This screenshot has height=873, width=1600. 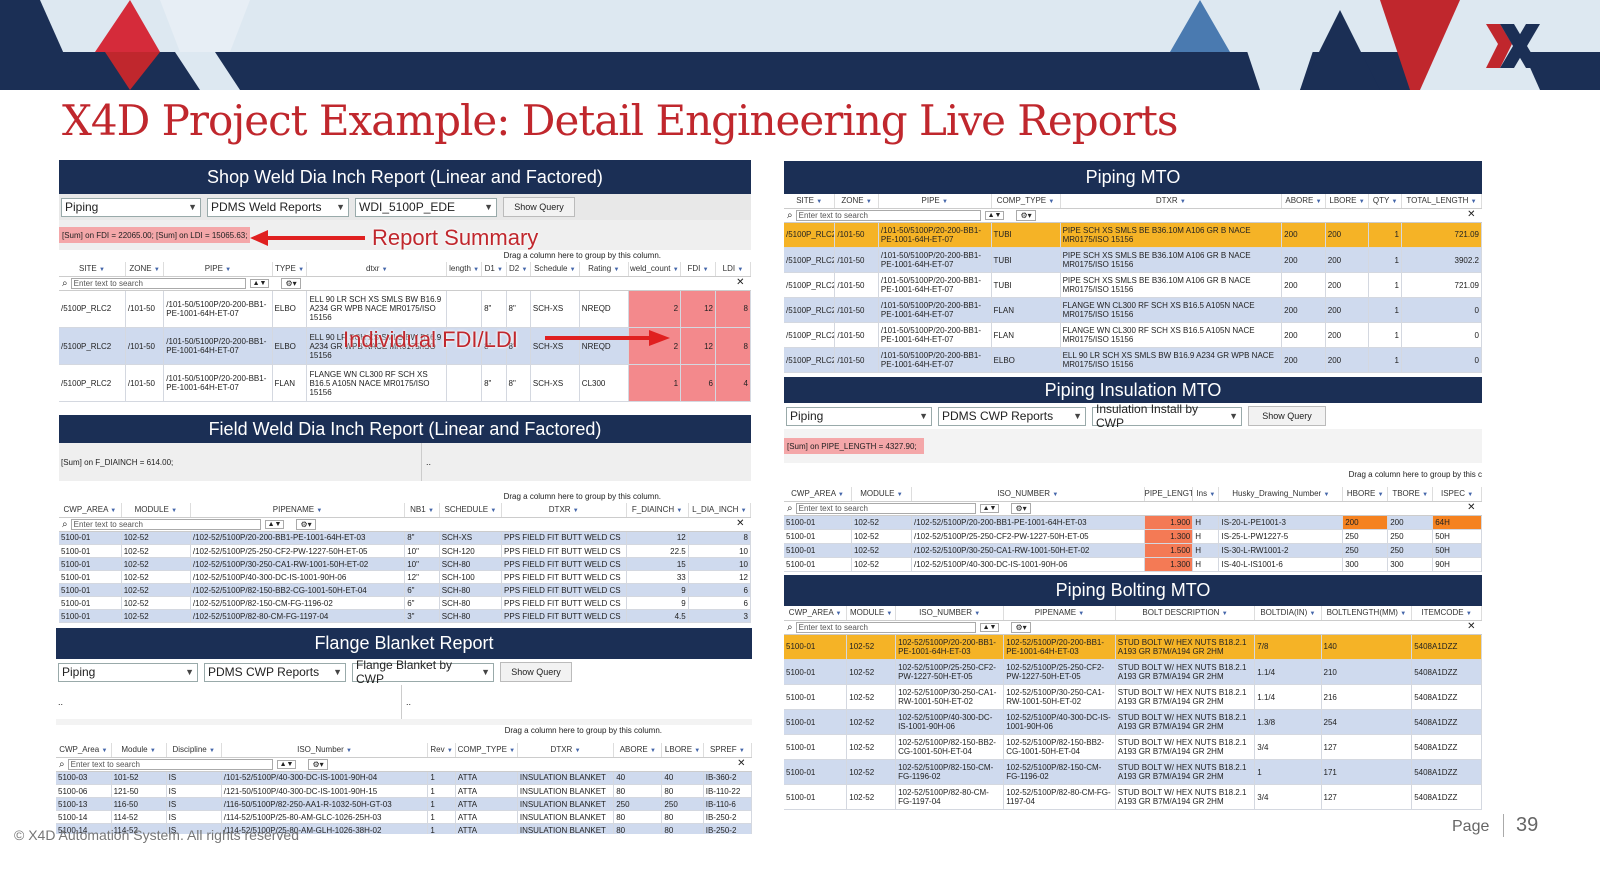 I want to click on column-header: HBORE ▼, so click(x=1365, y=494).